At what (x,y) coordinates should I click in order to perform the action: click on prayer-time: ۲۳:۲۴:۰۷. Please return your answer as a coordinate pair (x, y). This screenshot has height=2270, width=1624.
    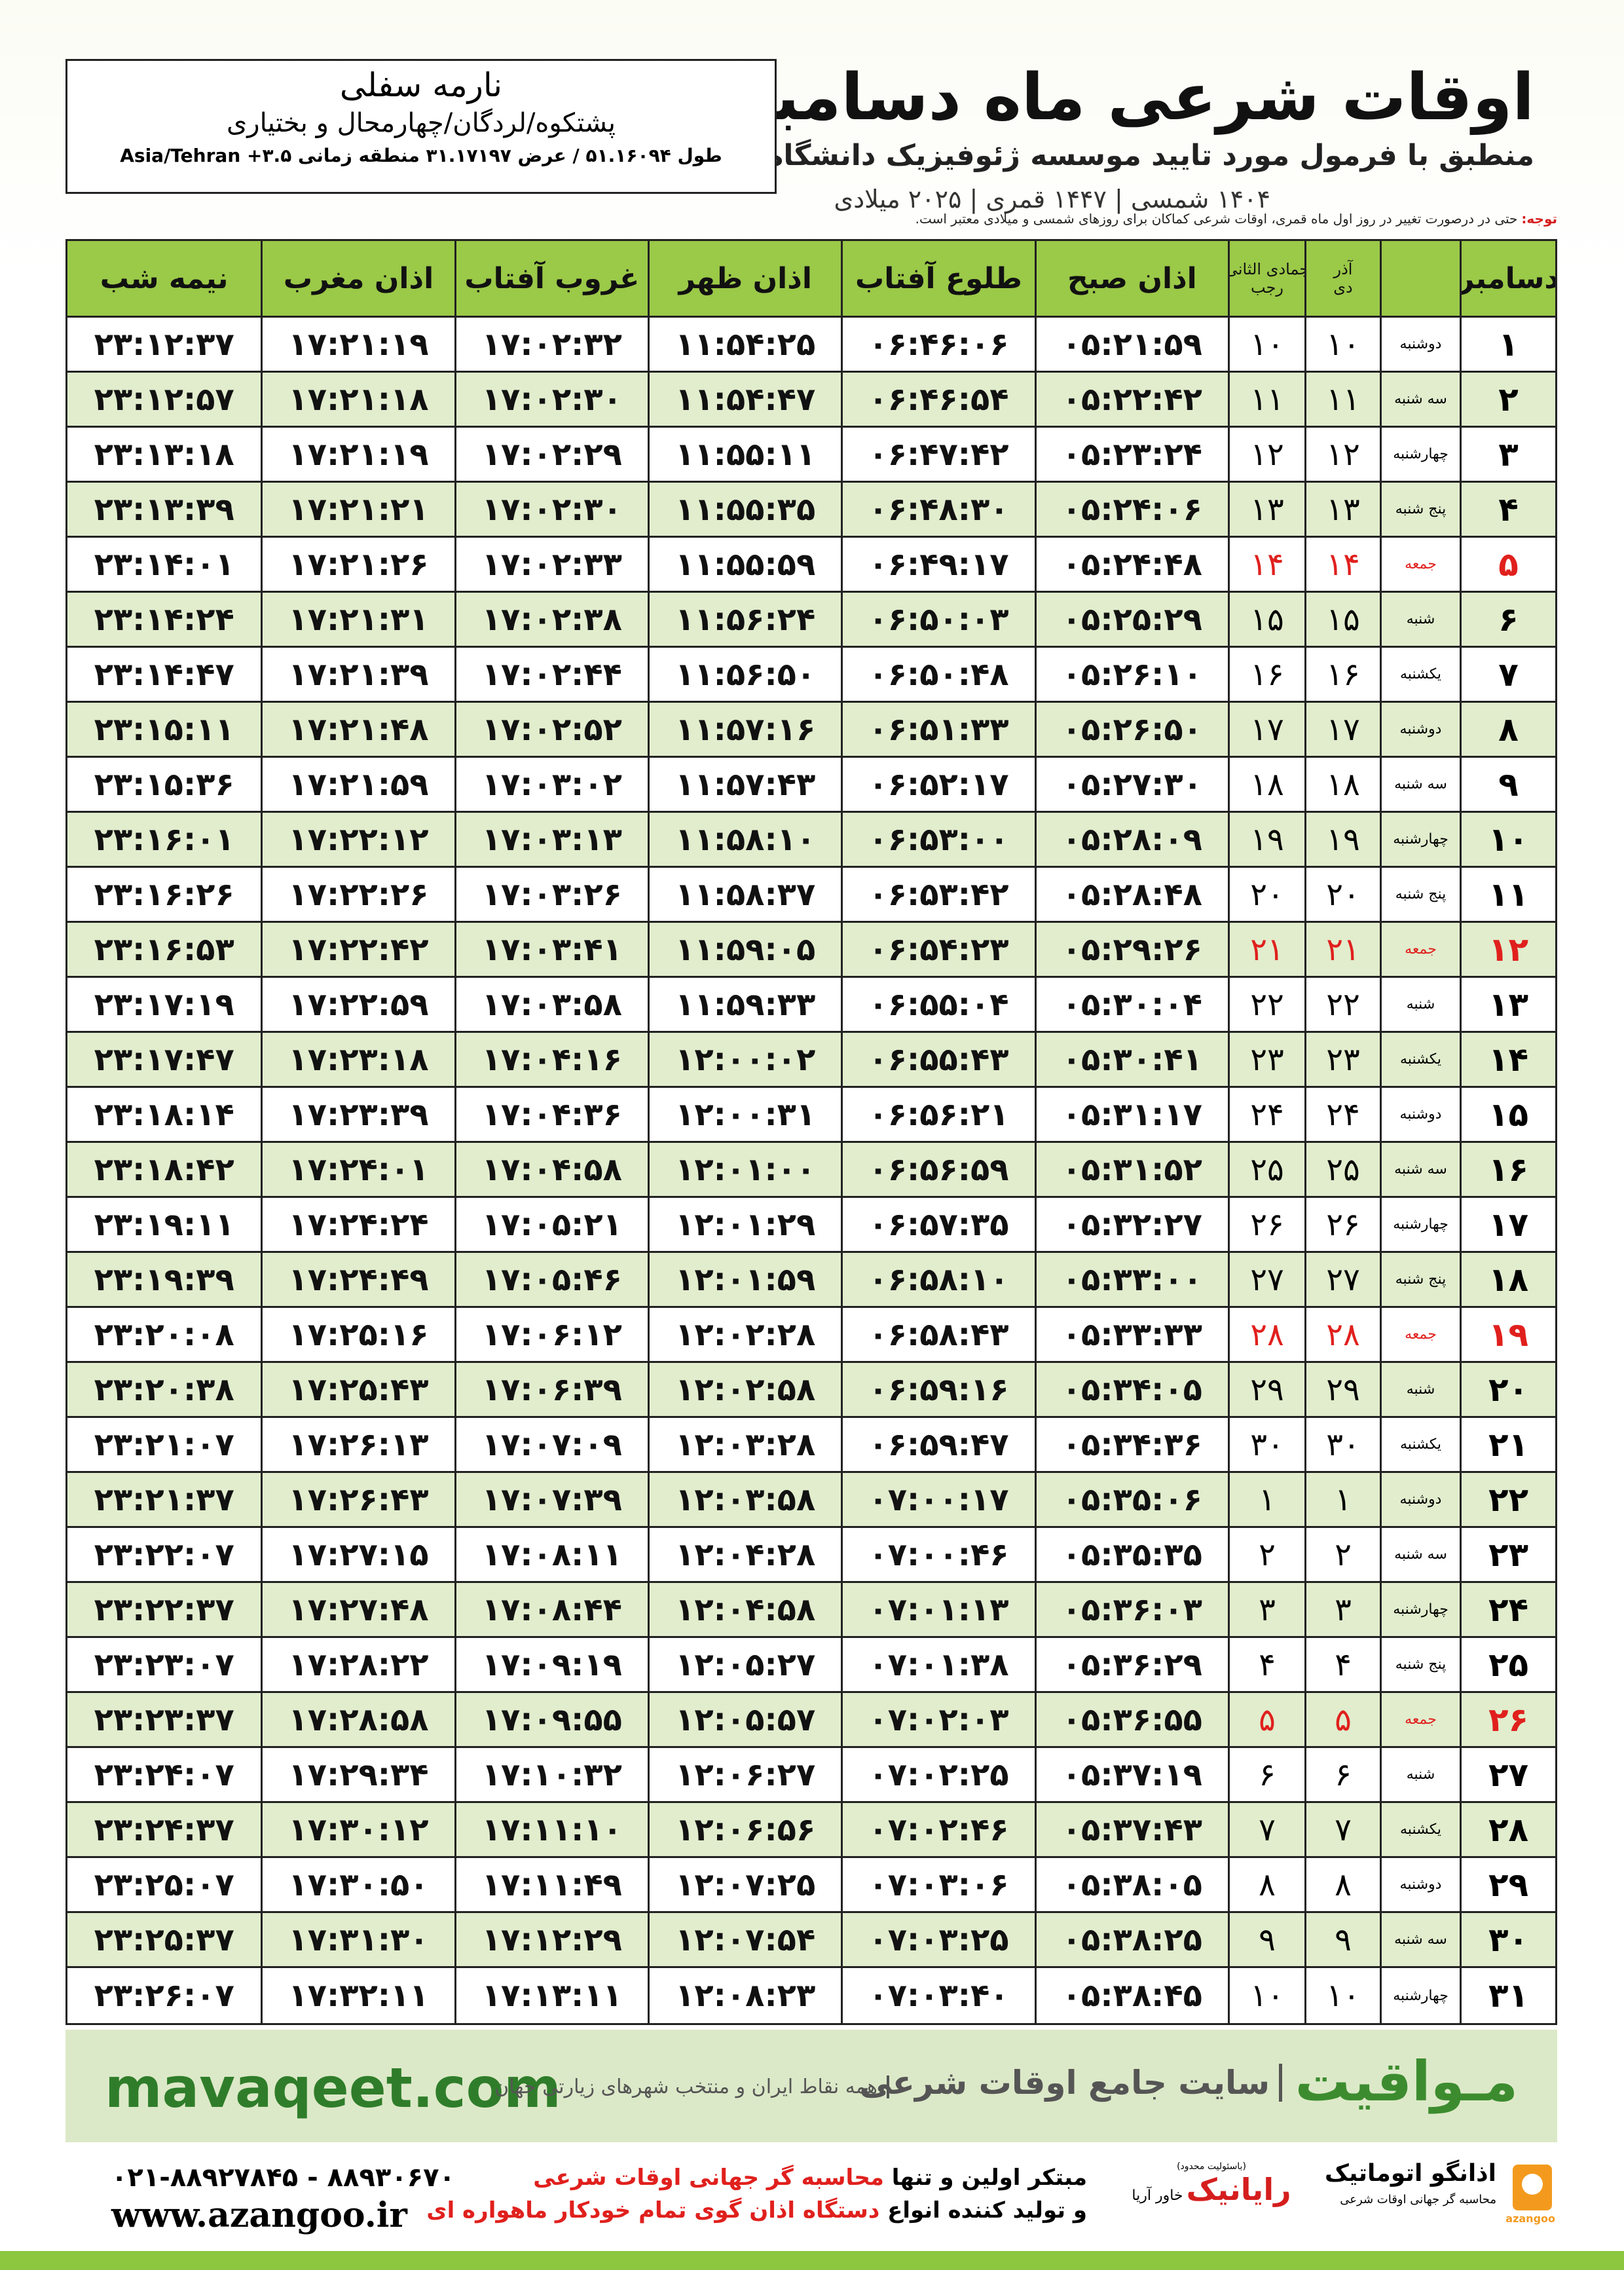
    Looking at the image, I should click on (164, 1775).